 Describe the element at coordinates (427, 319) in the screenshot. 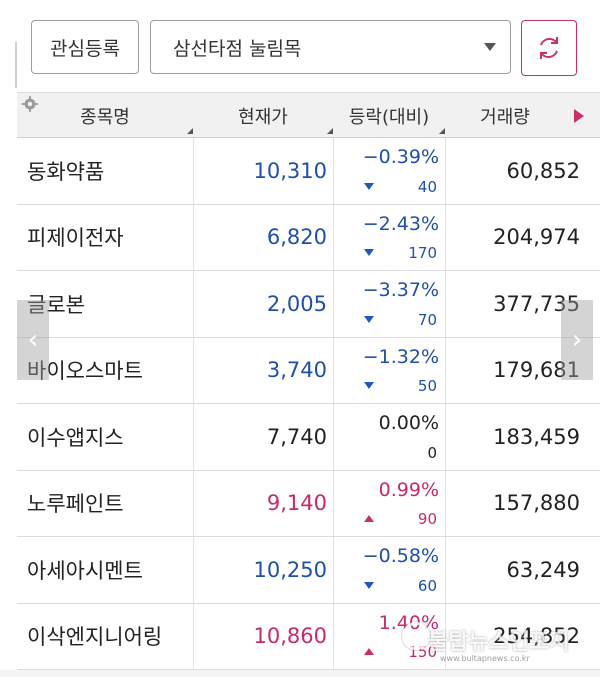

I see `change-amount: 70` at that location.